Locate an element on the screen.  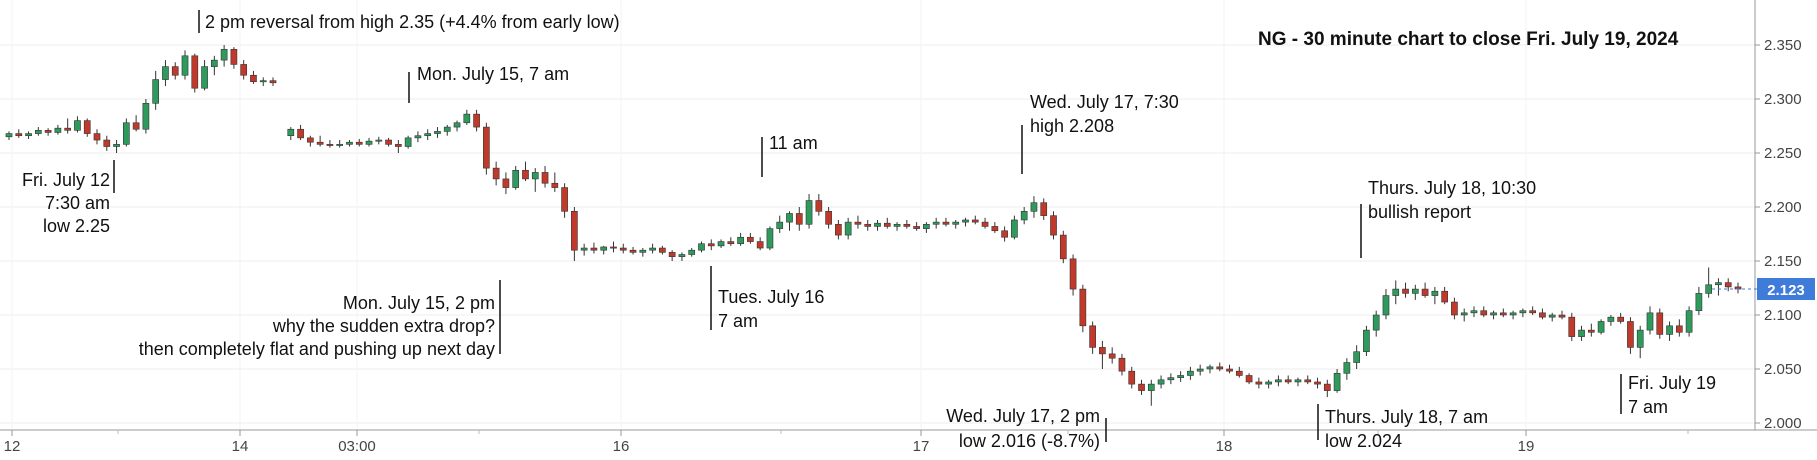
jul17-low-annotation-line1: Wed. July 17, 2 pm is located at coordinates (1023, 416).